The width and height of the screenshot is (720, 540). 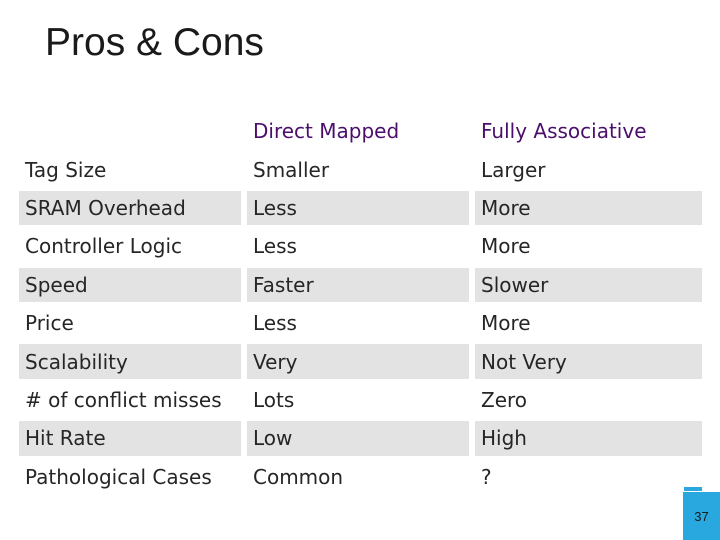 What do you see at coordinates (513, 169) in the screenshot?
I see `fully-associative-value: Larger` at bounding box center [513, 169].